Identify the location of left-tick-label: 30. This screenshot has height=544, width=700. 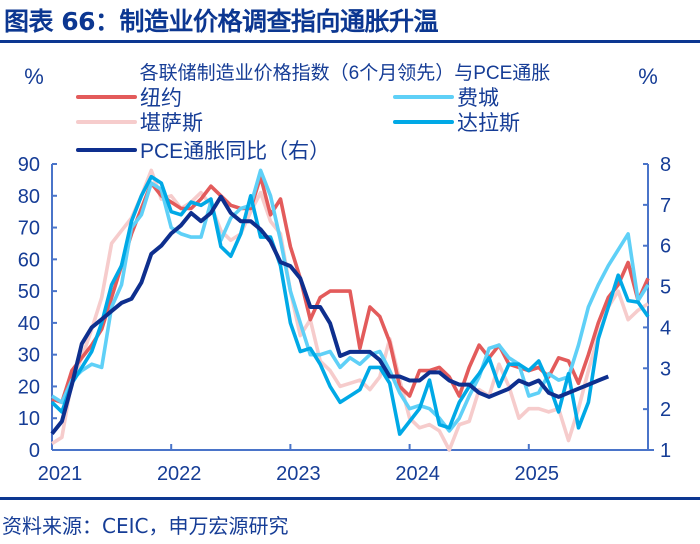
(29, 356).